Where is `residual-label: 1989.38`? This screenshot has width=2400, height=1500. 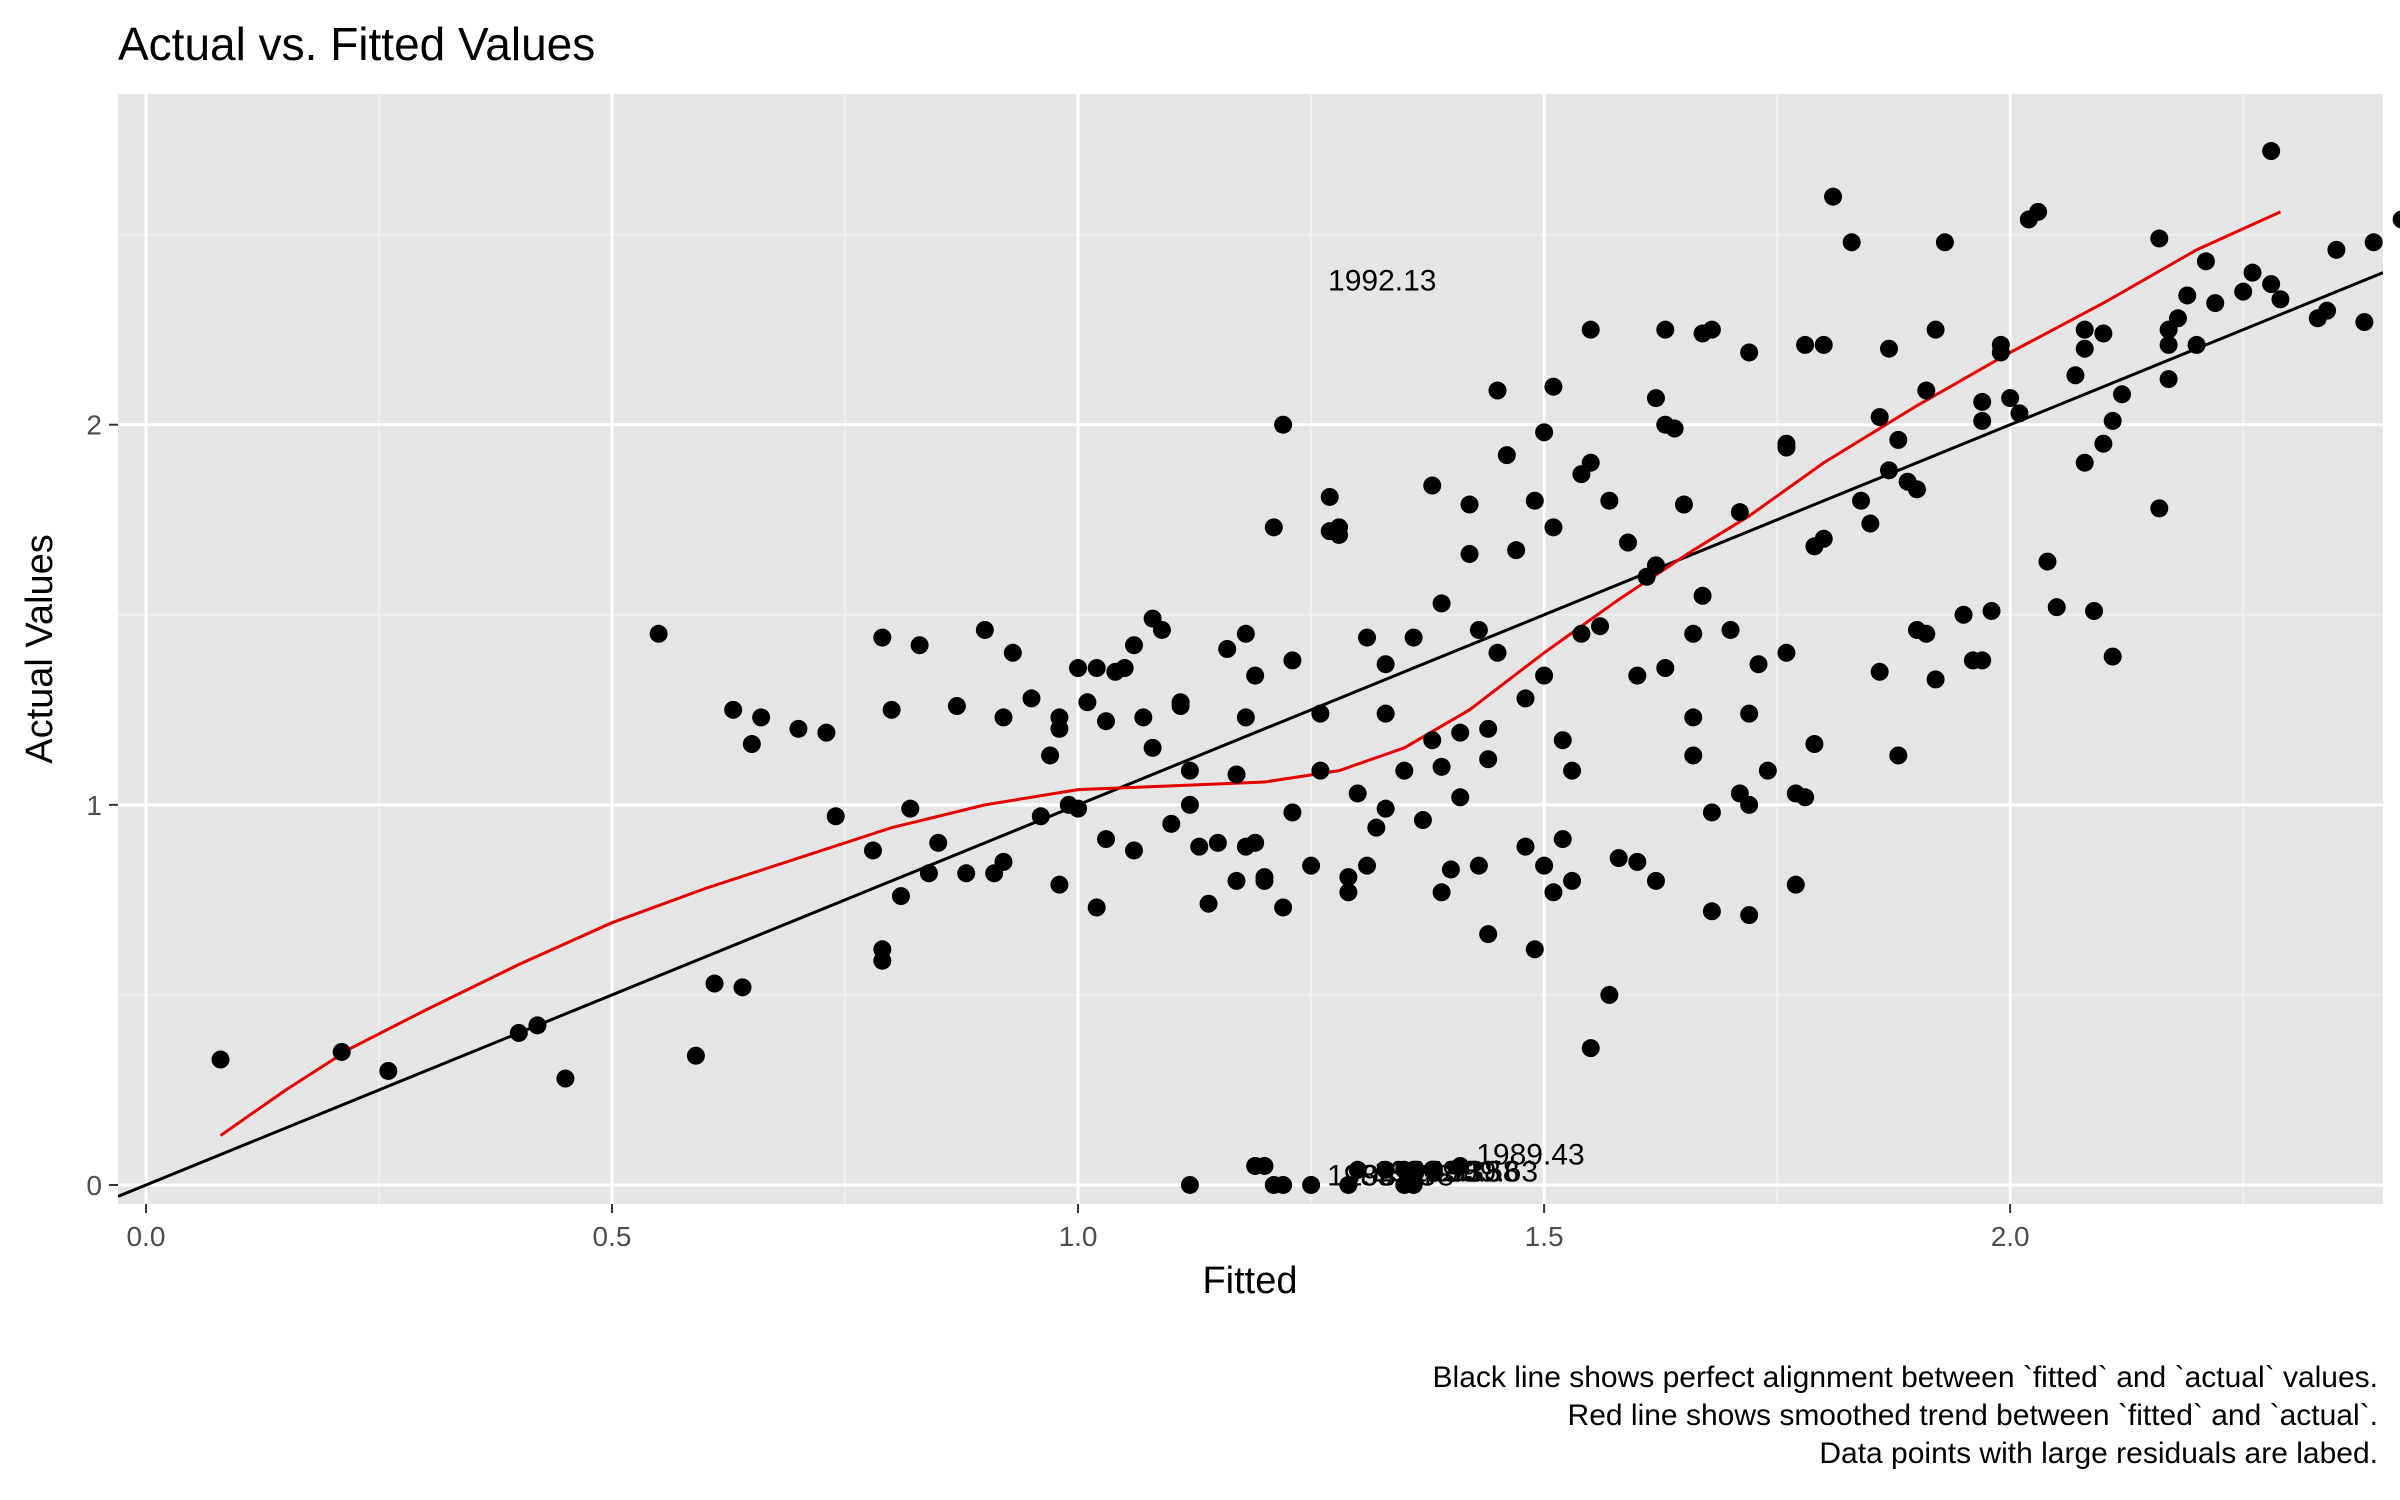
residual-label: 1989.38 is located at coordinates (1446, 1172).